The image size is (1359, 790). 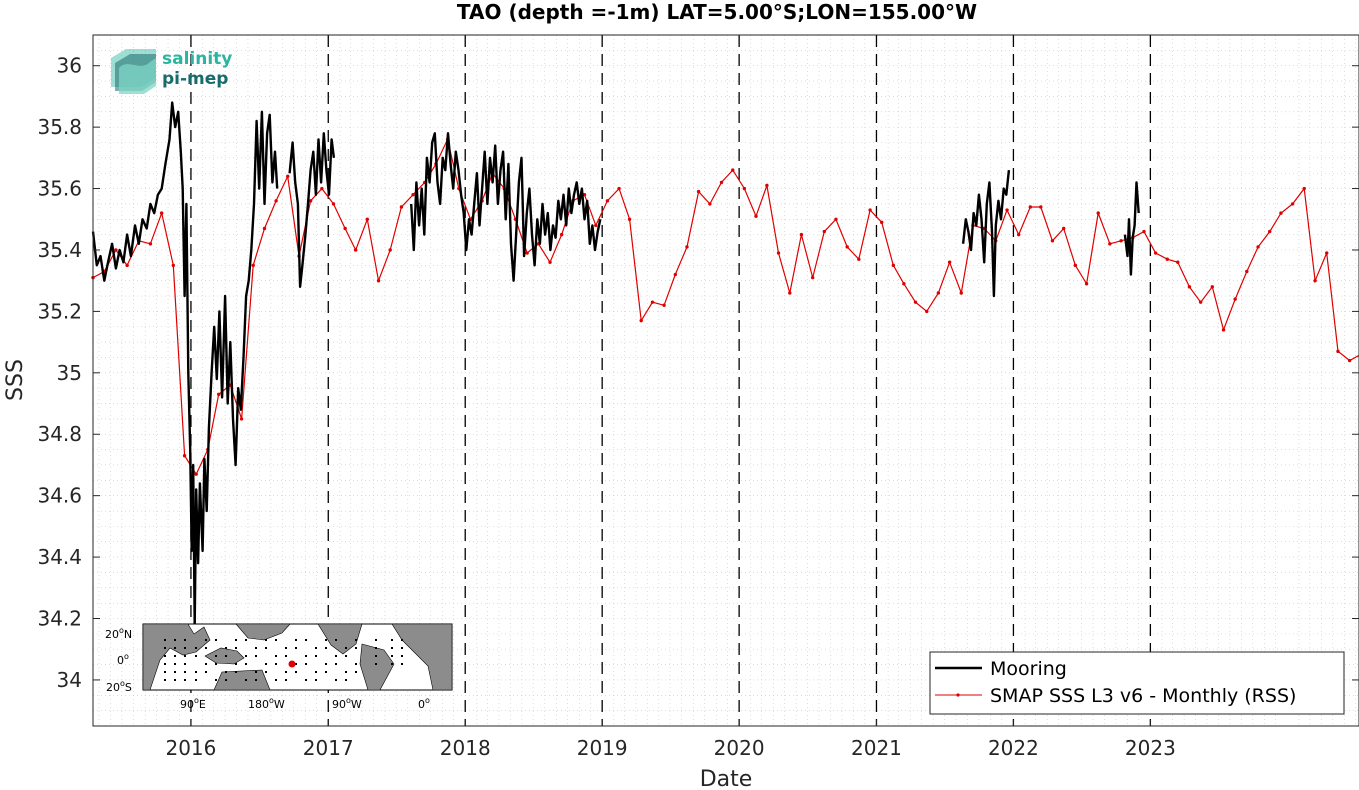 What do you see at coordinates (59, 311) in the screenshot?
I see `y-tick-label: 35.2` at bounding box center [59, 311].